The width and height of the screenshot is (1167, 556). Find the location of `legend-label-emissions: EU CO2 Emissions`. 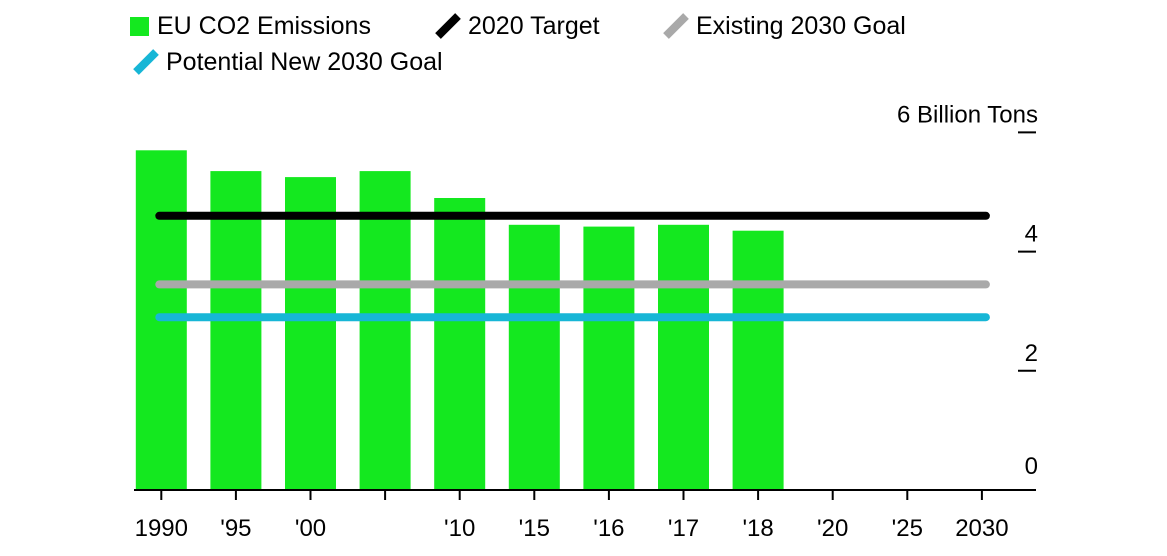

legend-label-emissions: EU CO2 Emissions is located at coordinates (264, 25).